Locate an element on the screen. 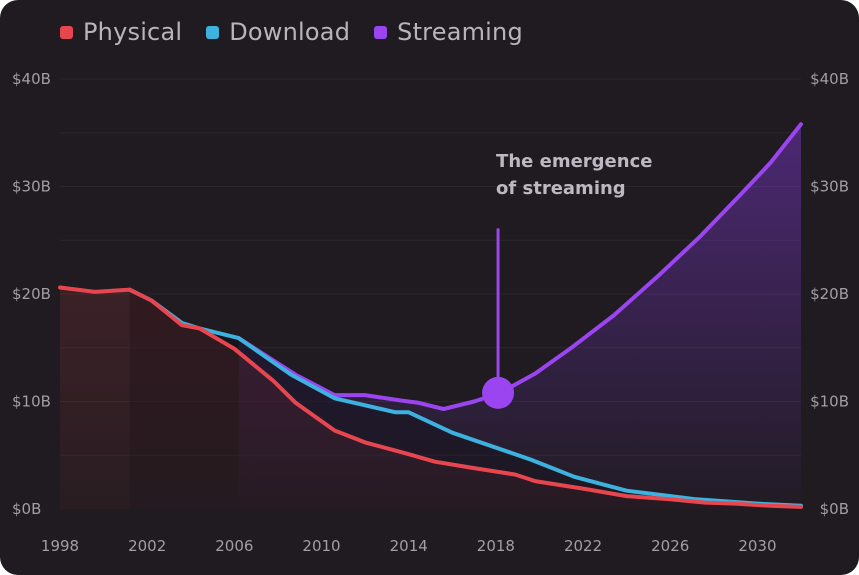 This screenshot has height=575, width=859. x-tick-label: 2030 is located at coordinates (757, 546).